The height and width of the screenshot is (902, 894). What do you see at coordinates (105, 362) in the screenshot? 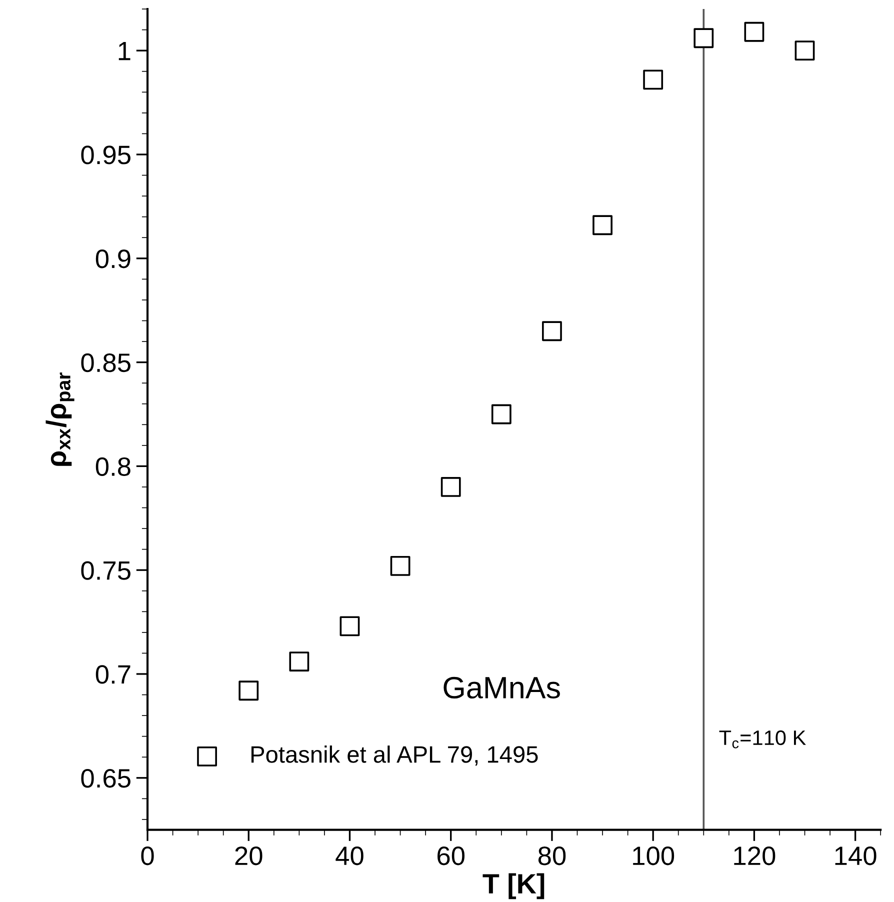
I see `y-tick-label: 0.85` at bounding box center [105, 362].